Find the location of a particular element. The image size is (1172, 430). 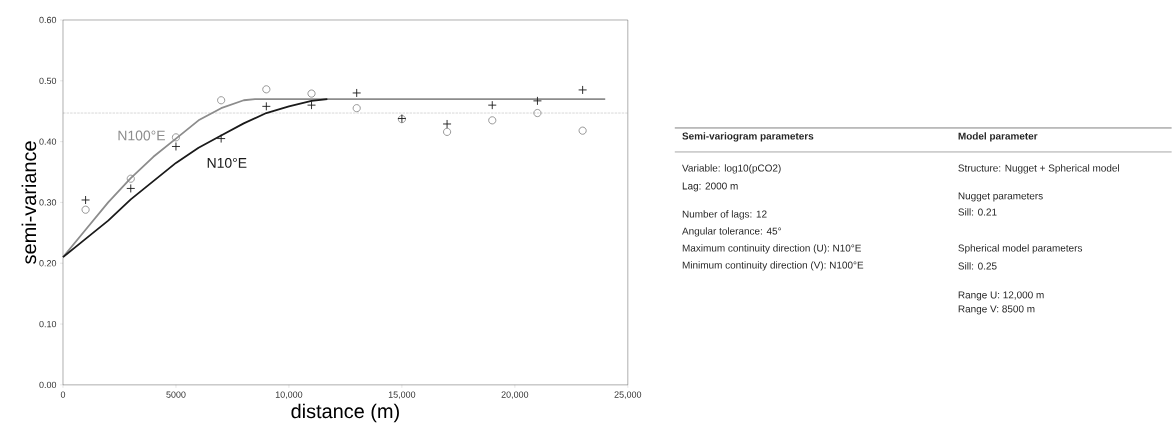

text: Variable: log10(pCO2) is located at coordinates (731, 169).